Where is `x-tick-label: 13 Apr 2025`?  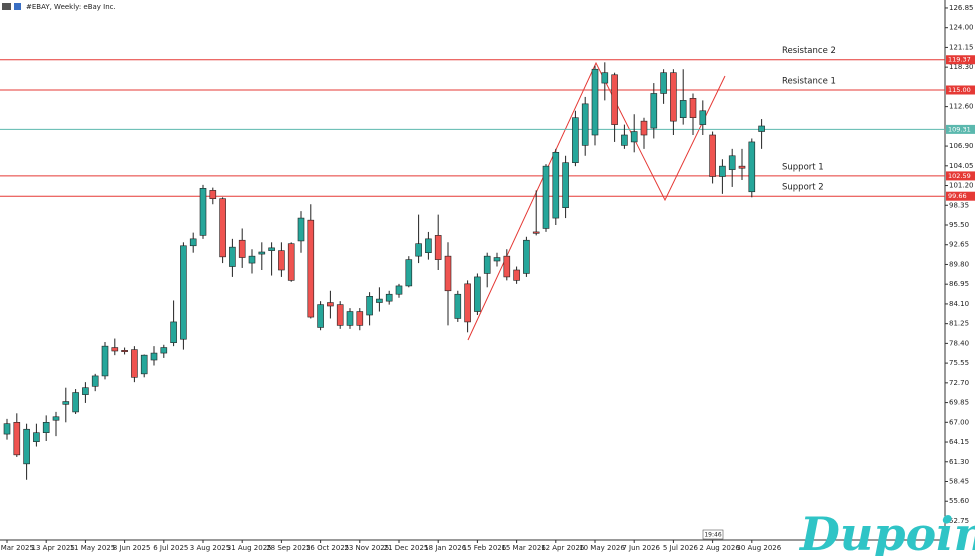
x-tick-label: 13 Apr 2025 is located at coordinates (53, 548).